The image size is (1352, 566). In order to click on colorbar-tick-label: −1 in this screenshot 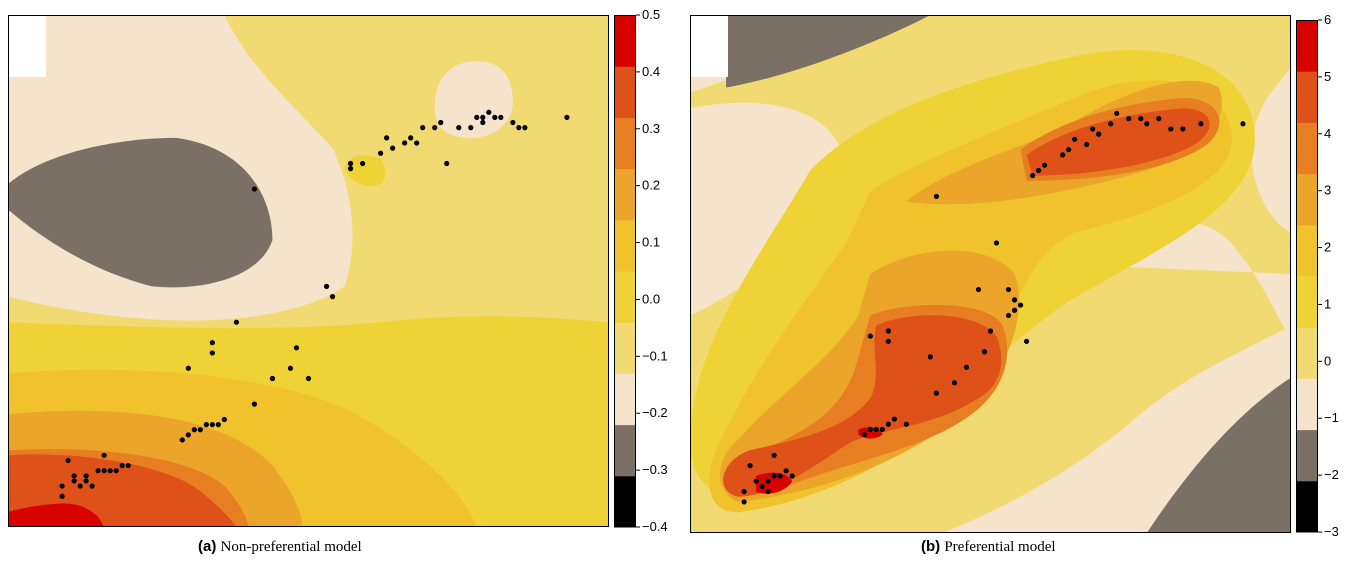, I will do `click(1331, 417)`.